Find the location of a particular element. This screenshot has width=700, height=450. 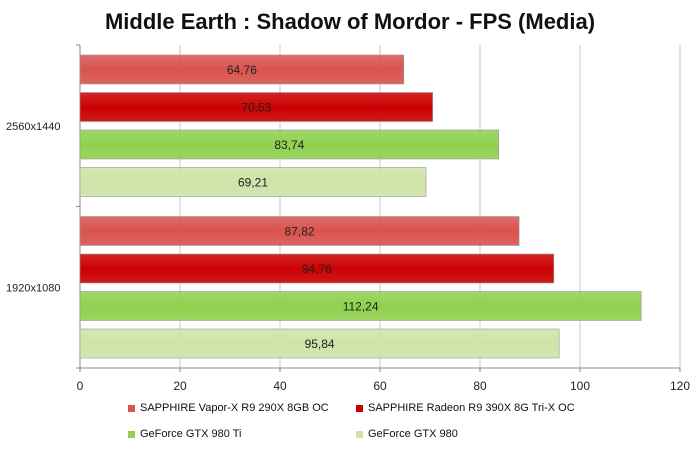

x-tick-label: 120 is located at coordinates (680, 386).